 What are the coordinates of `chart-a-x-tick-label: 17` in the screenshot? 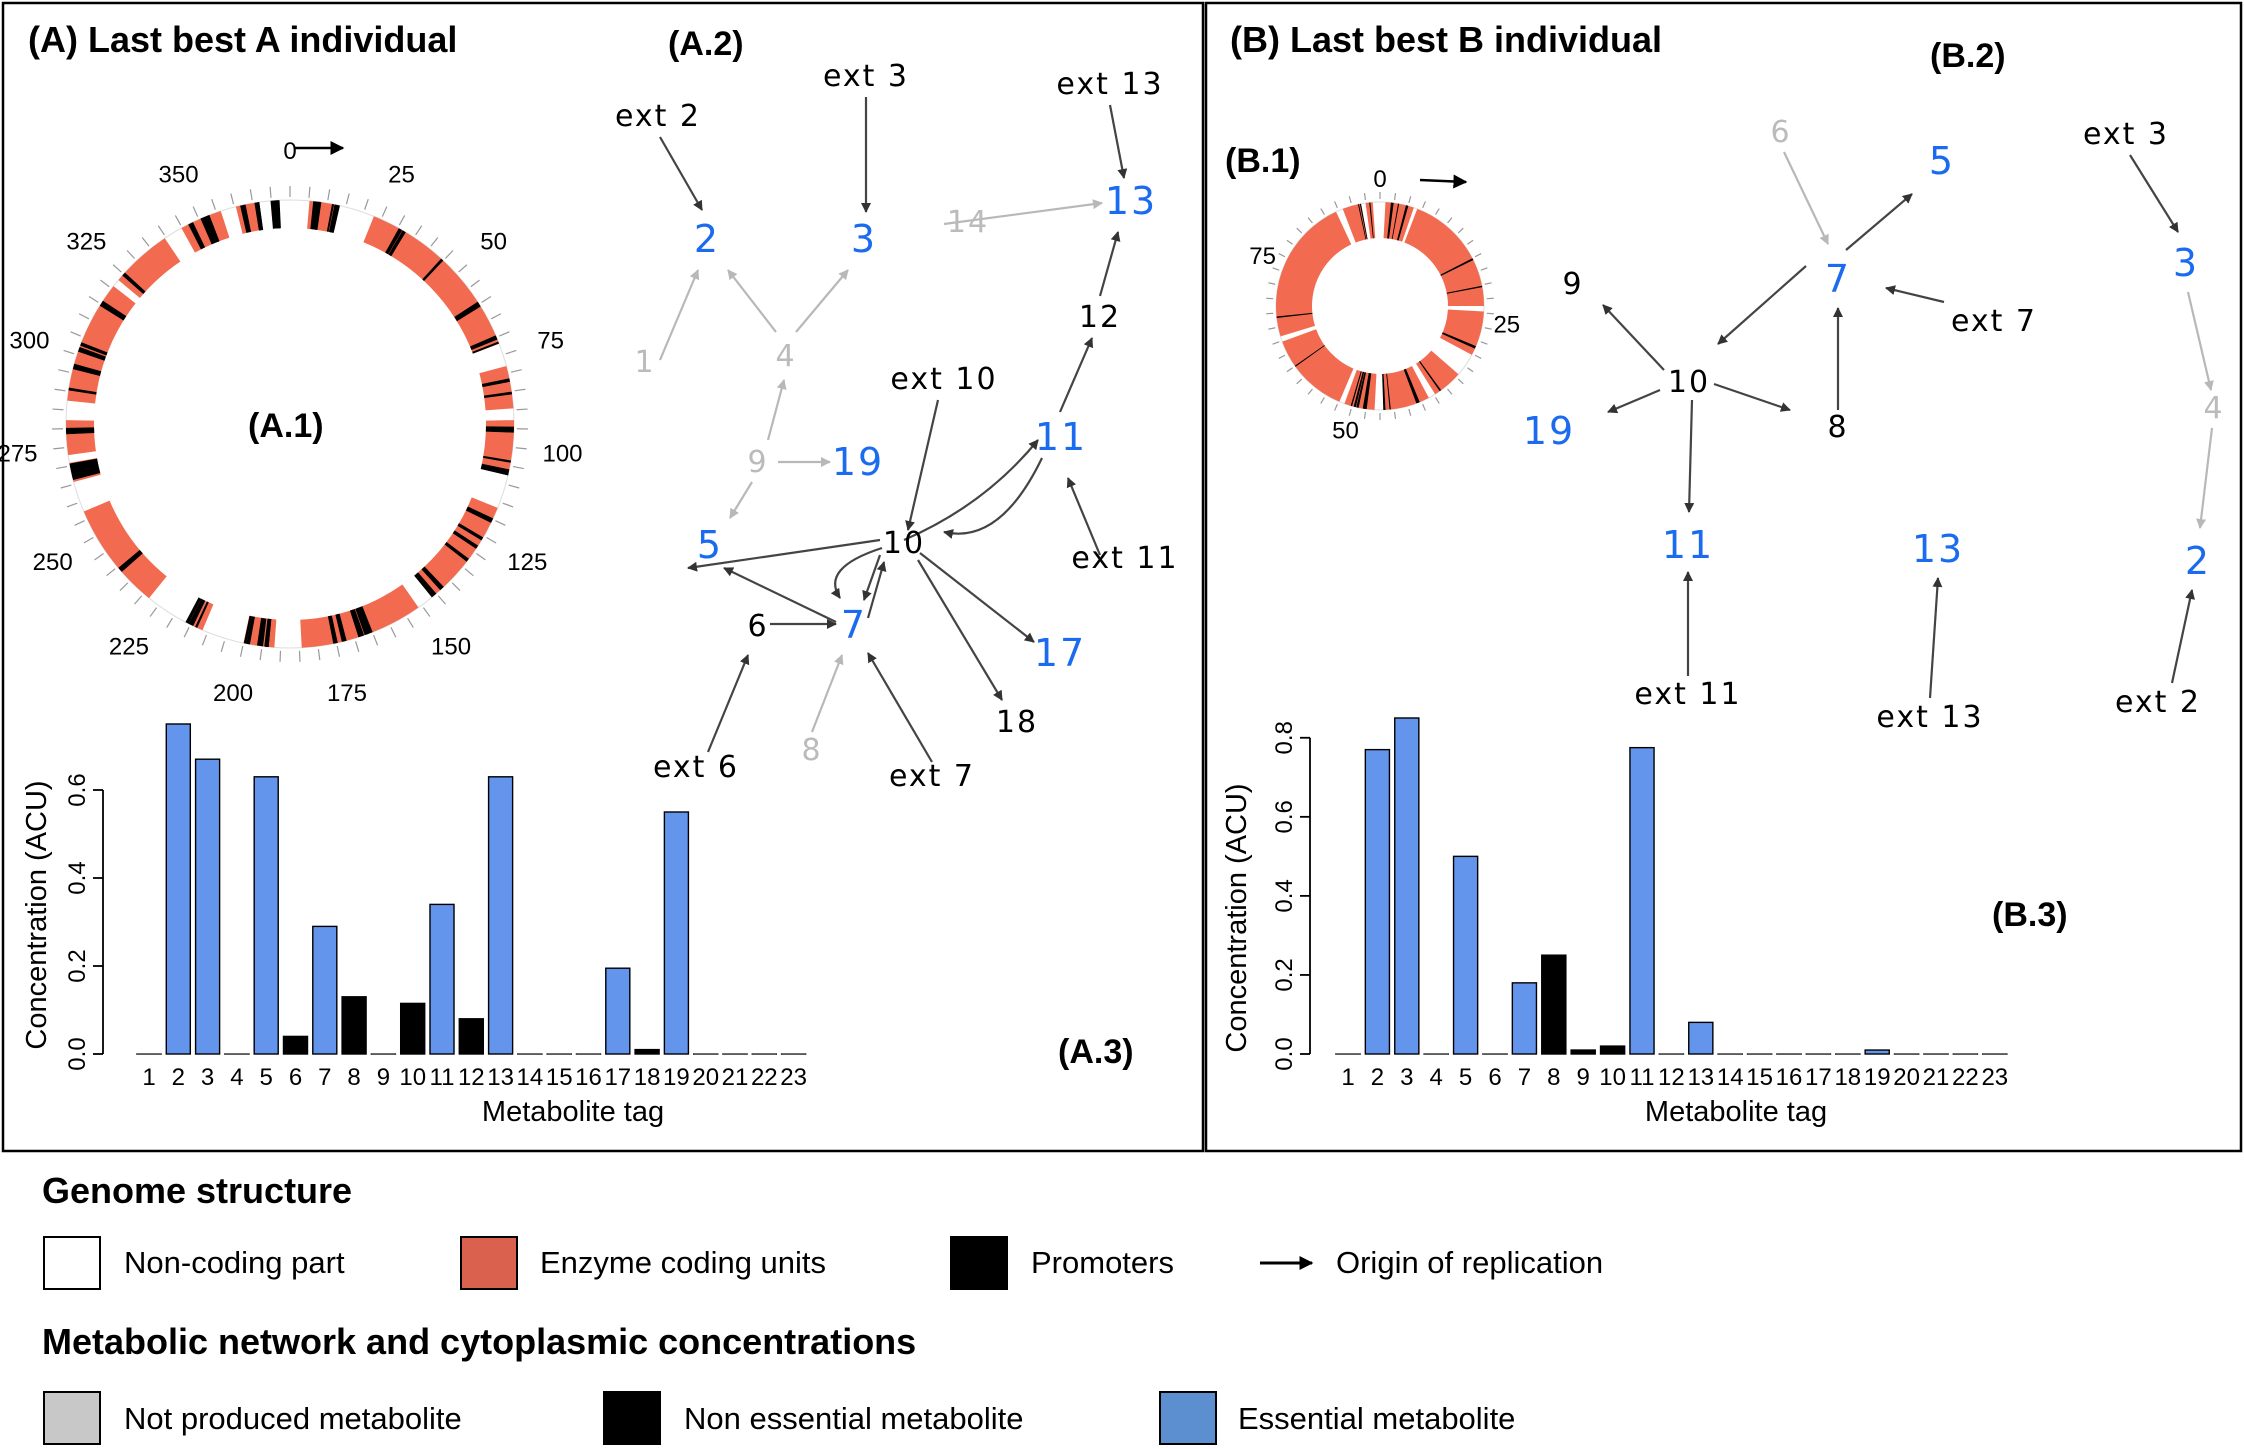 It's located at (617, 1077).